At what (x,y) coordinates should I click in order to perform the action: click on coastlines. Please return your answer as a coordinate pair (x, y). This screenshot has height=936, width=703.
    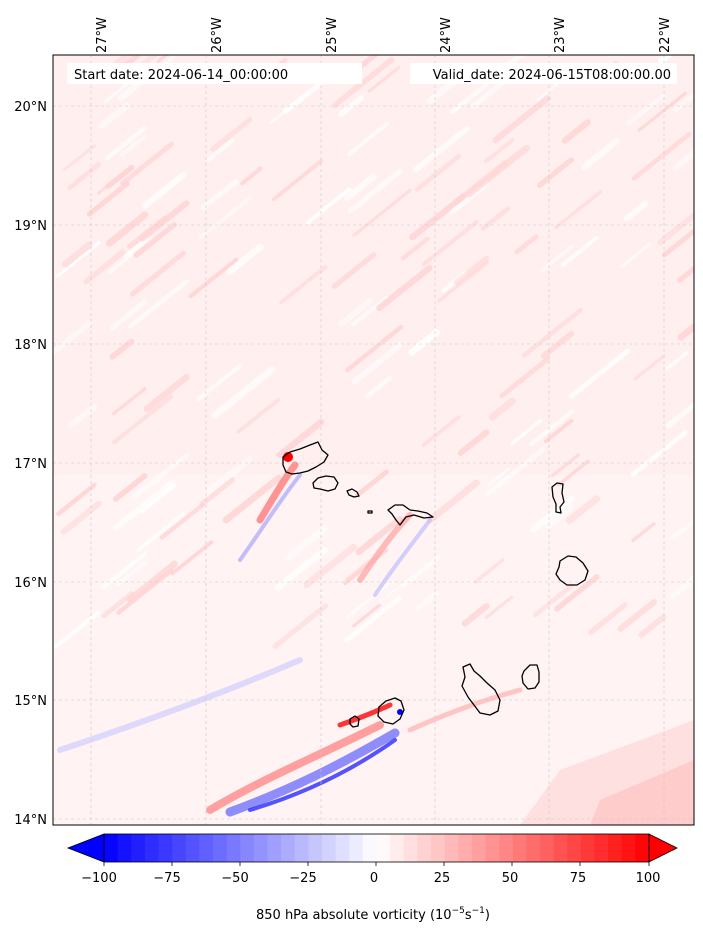
    Looking at the image, I should click on (435, 584).